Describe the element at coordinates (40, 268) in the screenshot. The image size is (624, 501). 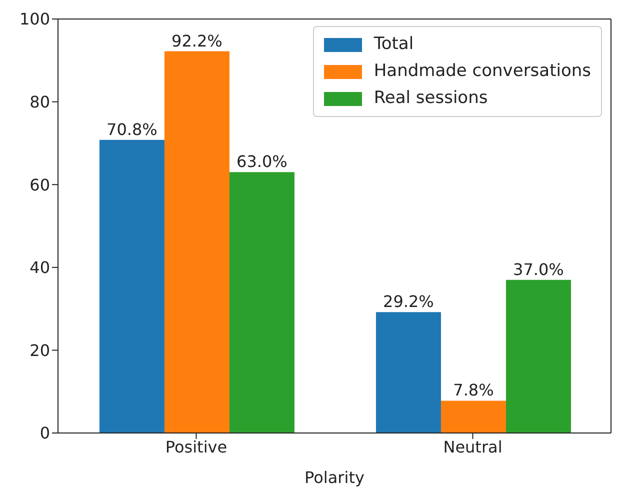
I see `y-tick-label: 40` at that location.